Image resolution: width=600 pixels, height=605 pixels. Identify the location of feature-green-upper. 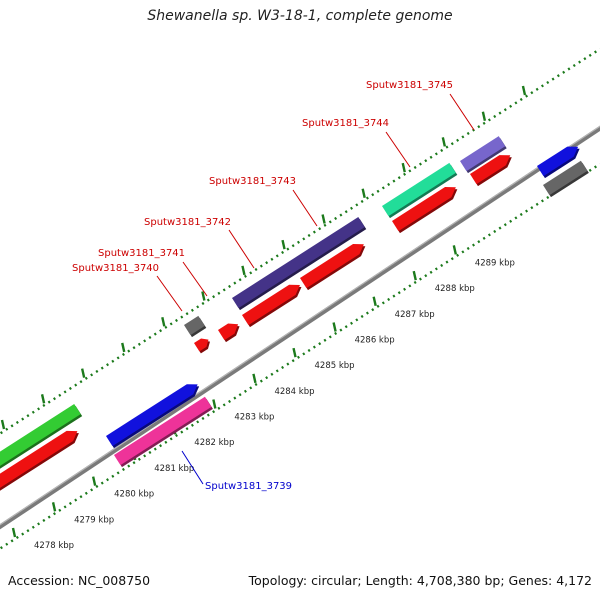
(41, 436).